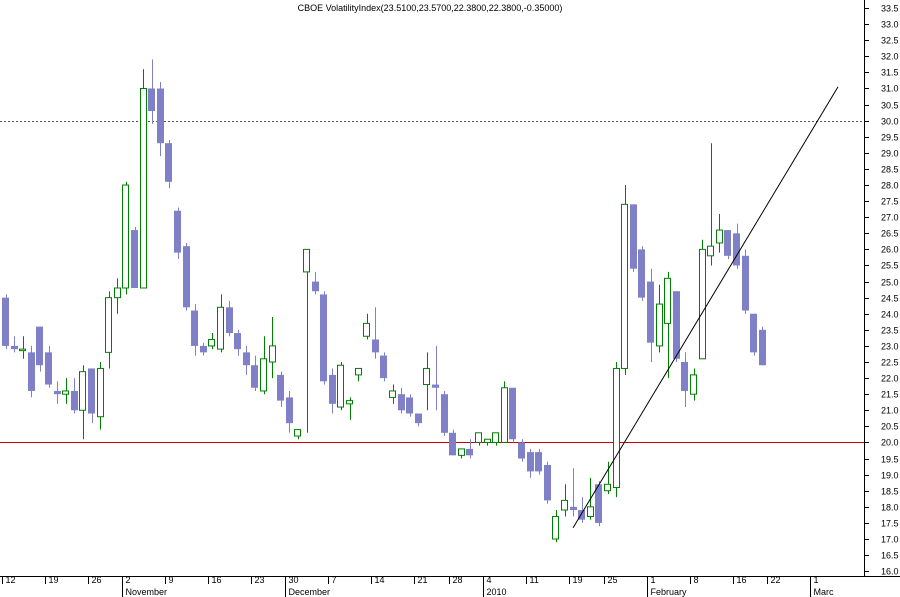 This screenshot has width=900, height=597. I want to click on month-label: December, so click(310, 592).